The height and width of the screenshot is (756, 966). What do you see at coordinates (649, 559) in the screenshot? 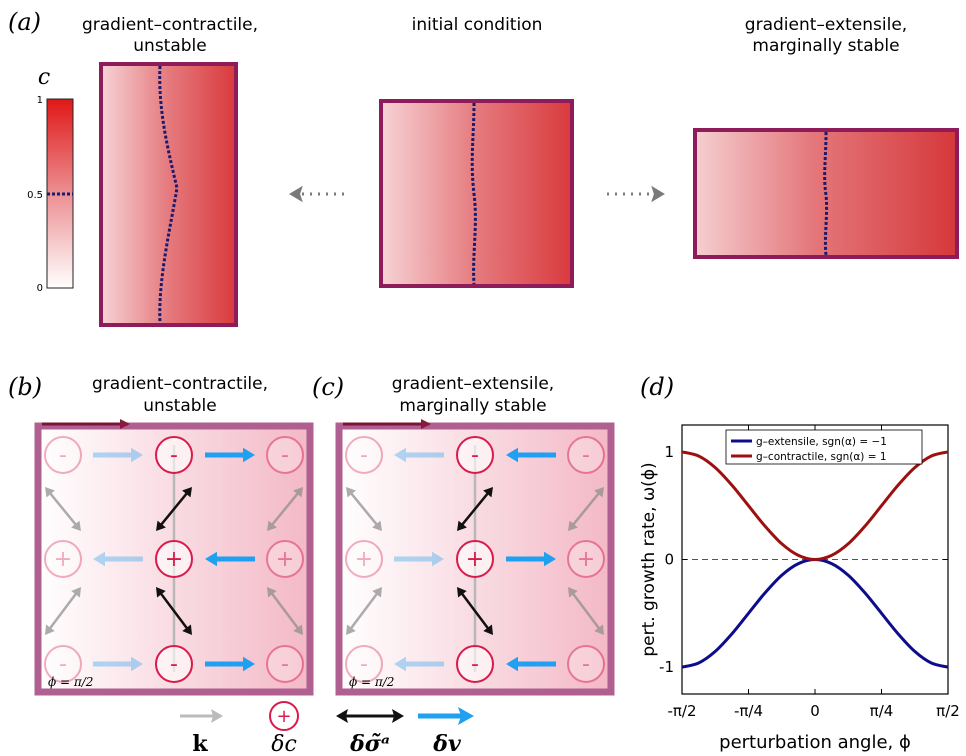
I see `y-axis-label: pert. growth rate, ω(ϕ)` at bounding box center [649, 559].